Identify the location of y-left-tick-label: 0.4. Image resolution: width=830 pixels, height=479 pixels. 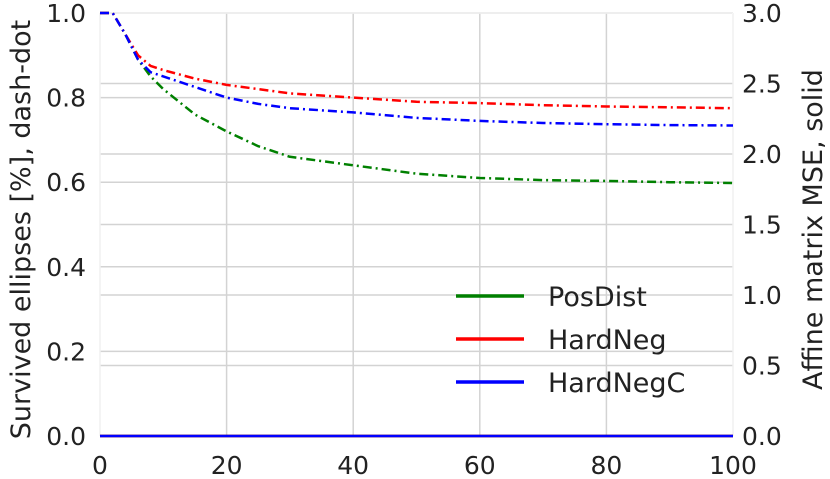
(66, 267).